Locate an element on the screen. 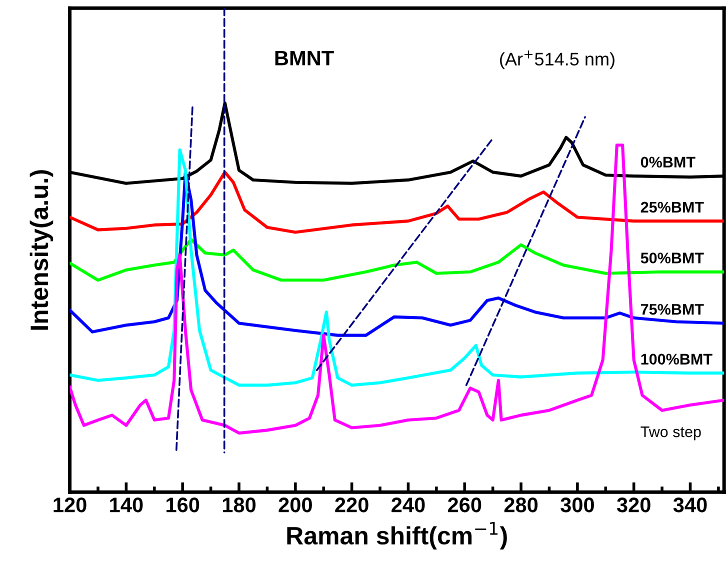 This screenshot has height=579, width=727. x-tick-label: 160 is located at coordinates (183, 505).